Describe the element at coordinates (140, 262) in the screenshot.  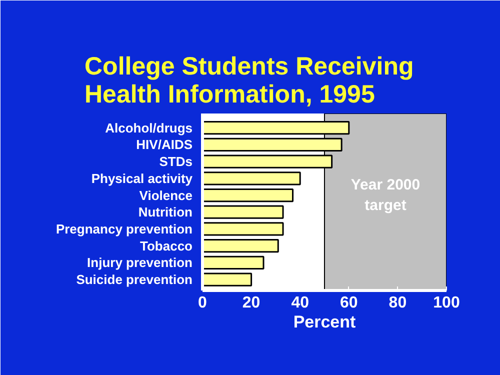
I see `y-tick-label: Injury prevention` at that location.